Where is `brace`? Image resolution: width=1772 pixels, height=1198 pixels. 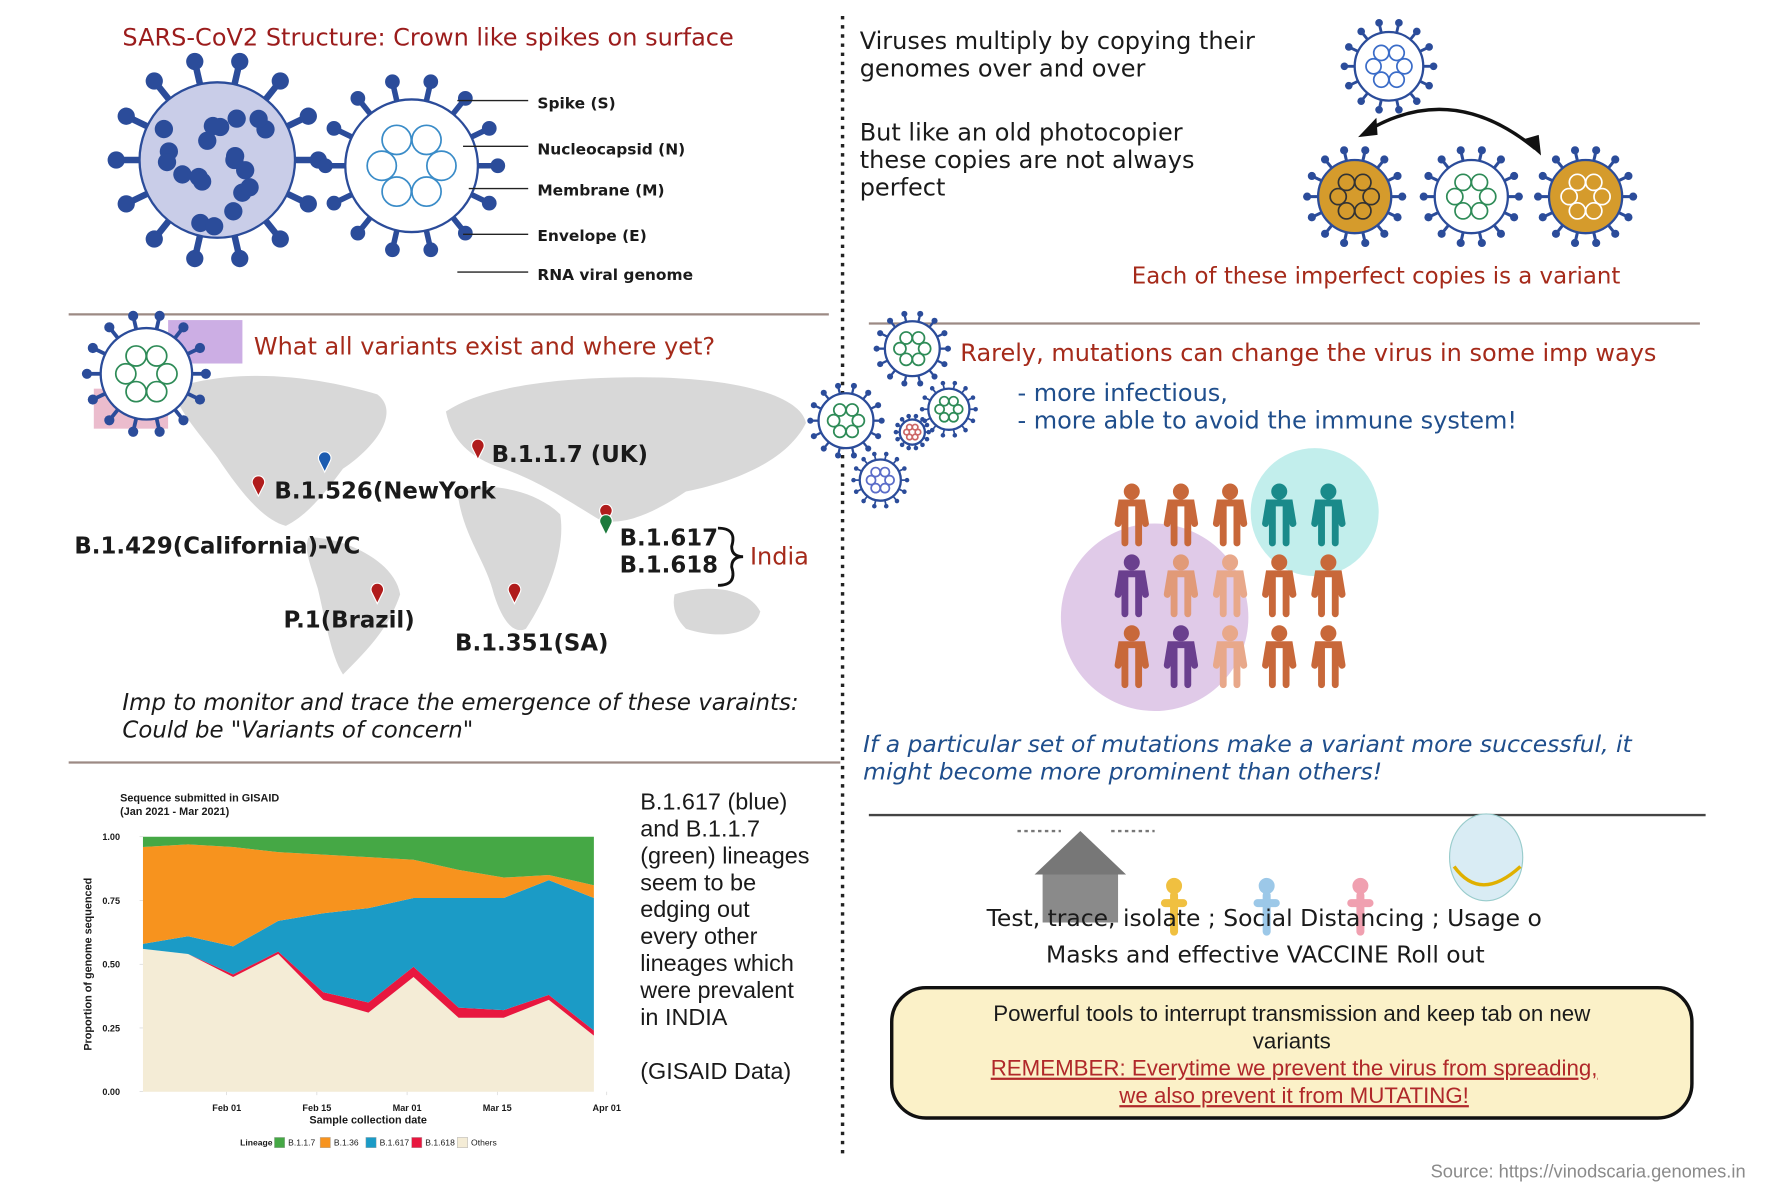 brace is located at coordinates (730, 556).